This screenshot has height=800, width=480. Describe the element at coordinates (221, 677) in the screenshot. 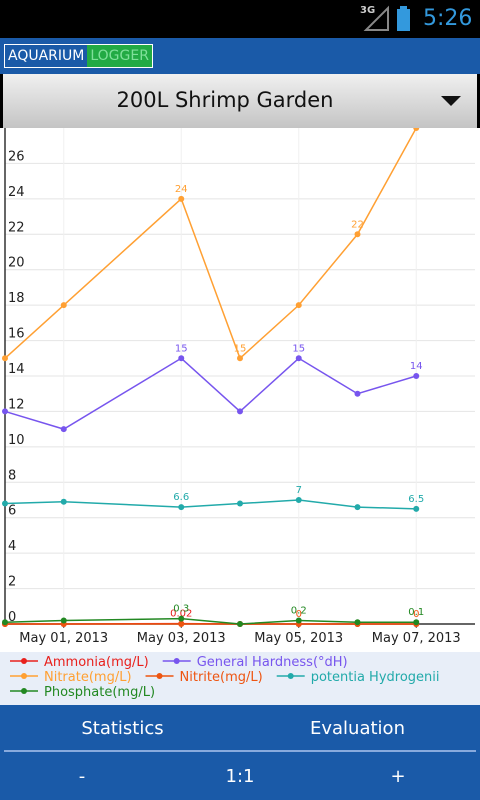

I see `legend-label: Nitrite(mg/L)` at that location.